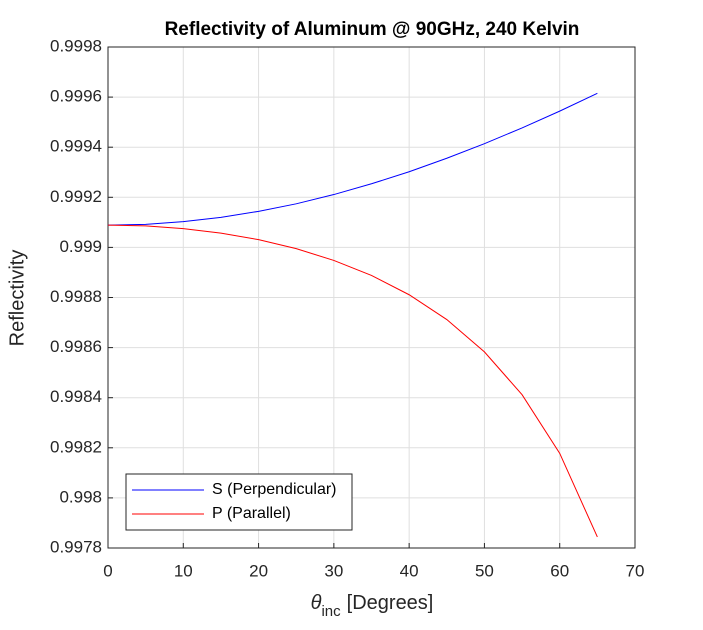 This screenshot has width=703, height=630. Describe the element at coordinates (251, 513) in the screenshot. I see `legend-label: P (Parallel)` at that location.